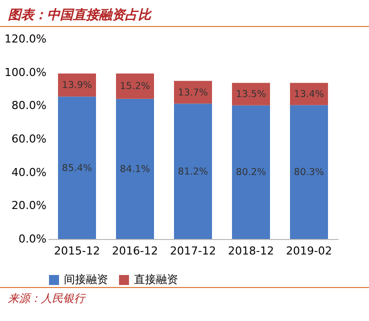 The image size is (369, 321). I want to click on data-label: 80.2%, so click(251, 172).